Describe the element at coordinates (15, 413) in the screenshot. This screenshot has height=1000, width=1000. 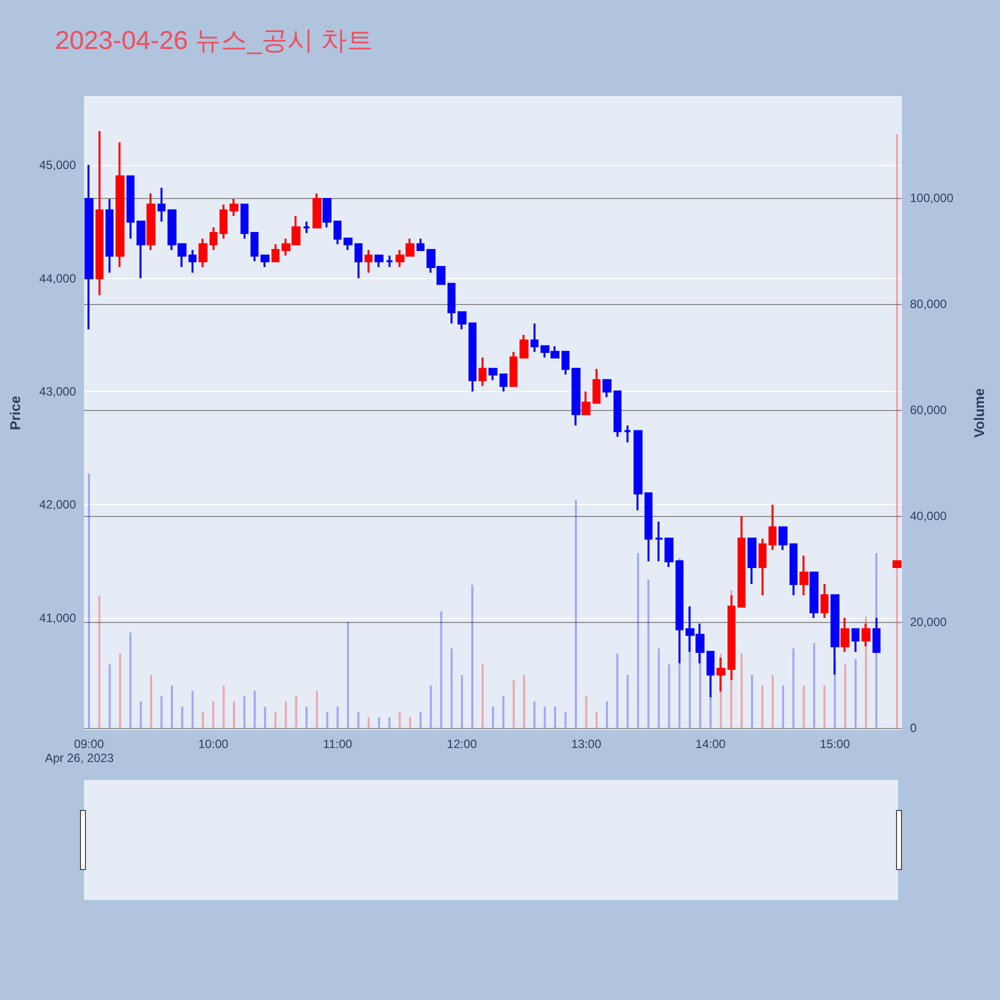
I see `y-axis-title: Price` at that location.